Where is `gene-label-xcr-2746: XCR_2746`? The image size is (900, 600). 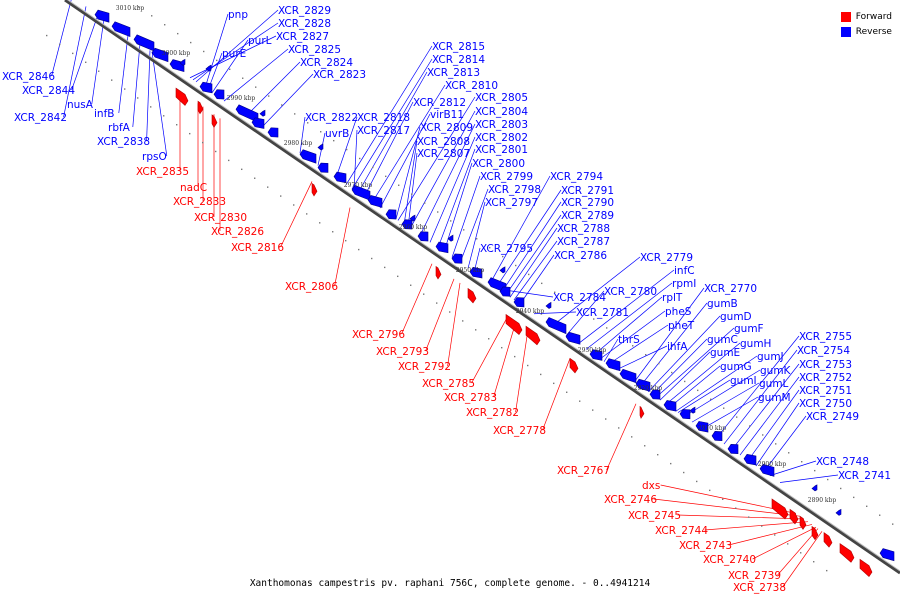 gene-label-xcr-2746: XCR_2746 is located at coordinates (630, 500).